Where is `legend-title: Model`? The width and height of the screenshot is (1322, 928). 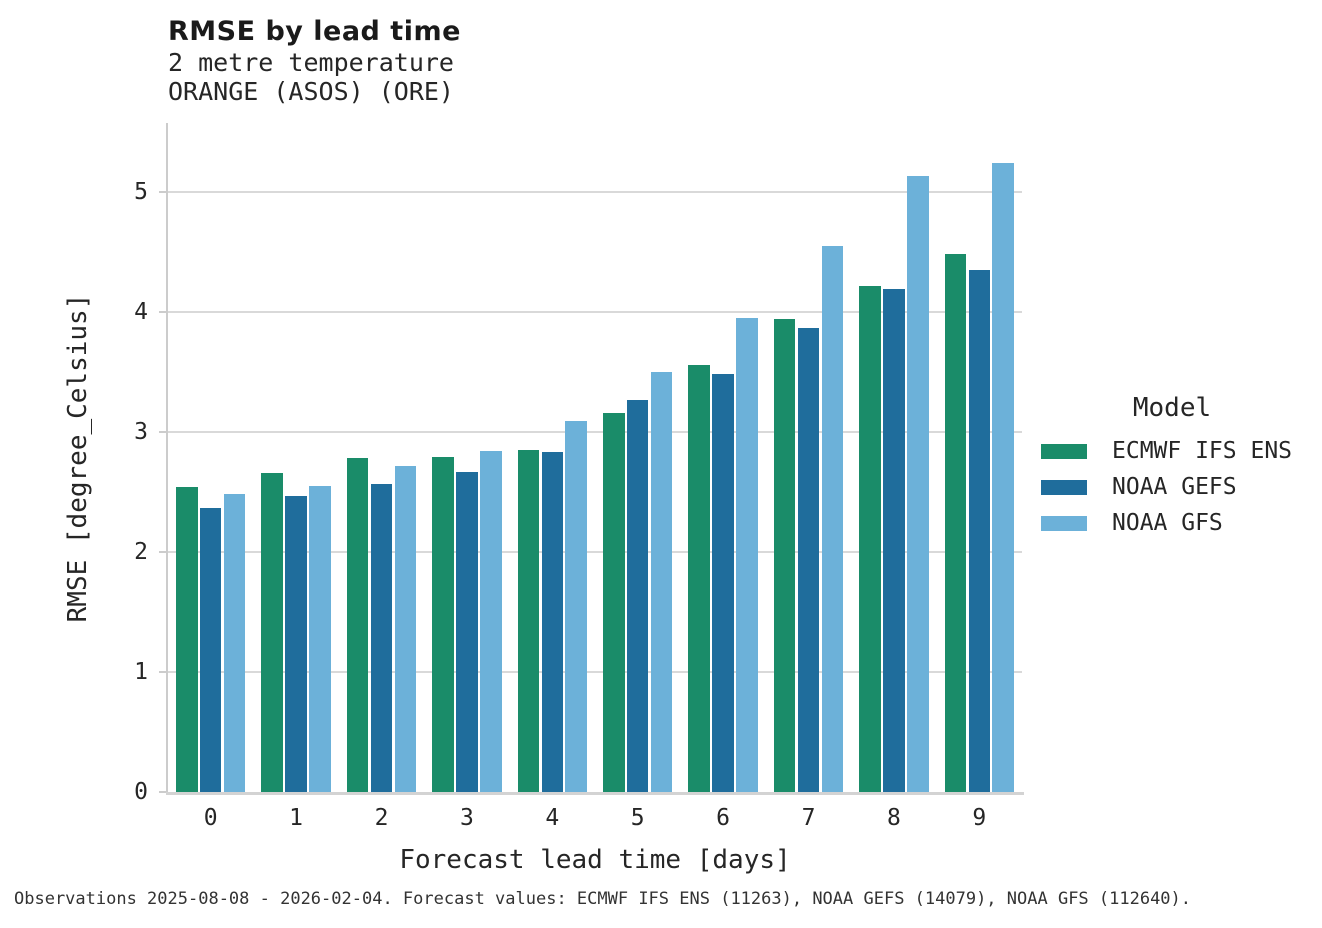 legend-title: Model is located at coordinates (1172, 408).